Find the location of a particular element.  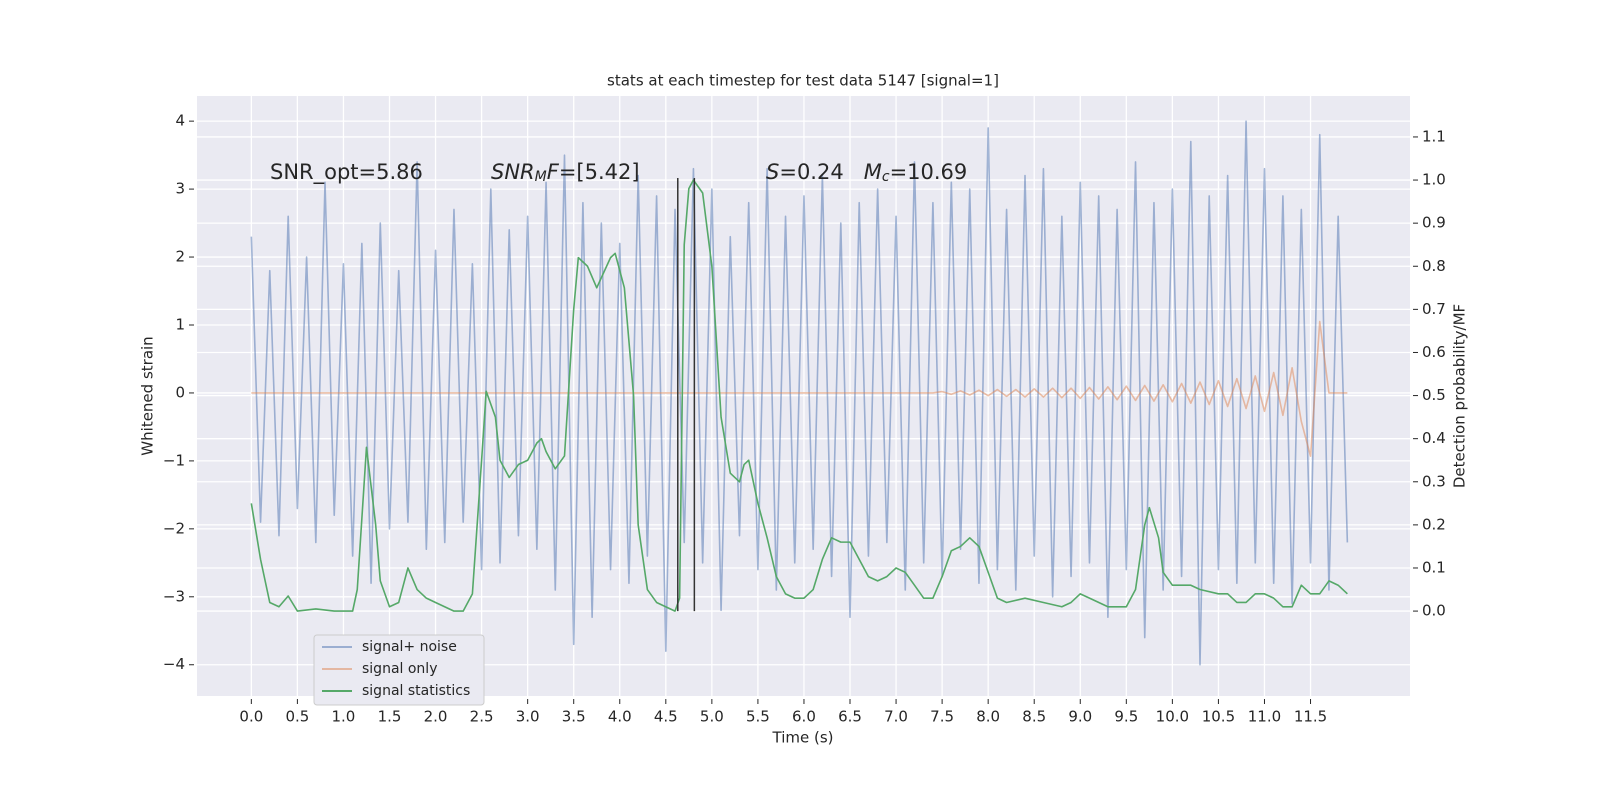

annotation-part: =10.69 is located at coordinates (929, 172).